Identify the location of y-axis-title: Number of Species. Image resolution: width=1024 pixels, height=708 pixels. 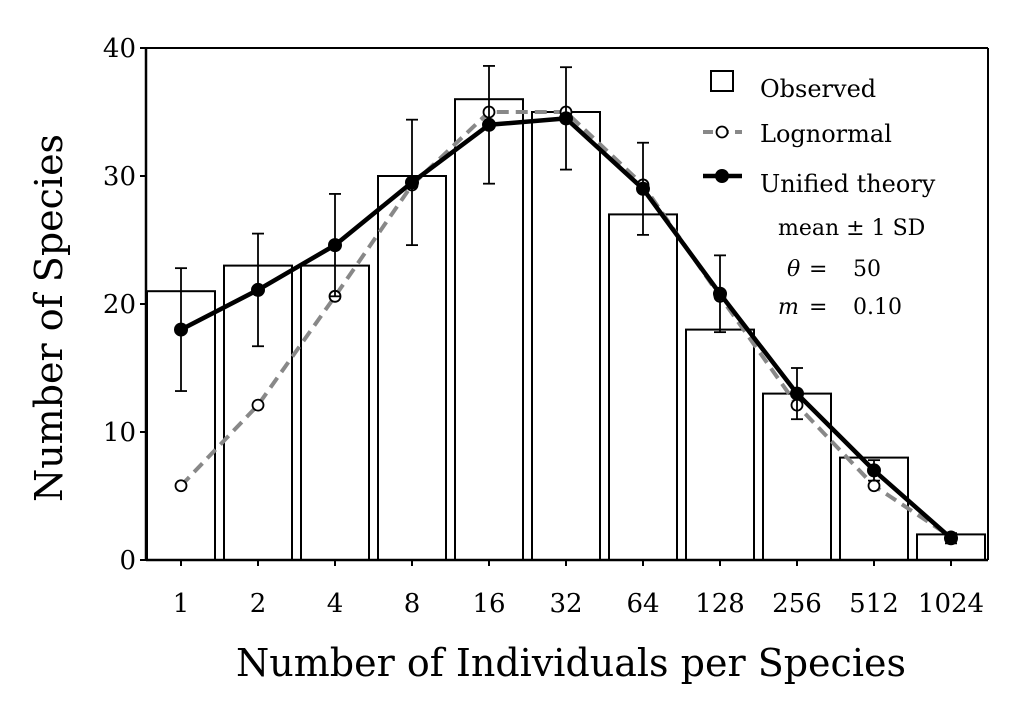
(49, 318).